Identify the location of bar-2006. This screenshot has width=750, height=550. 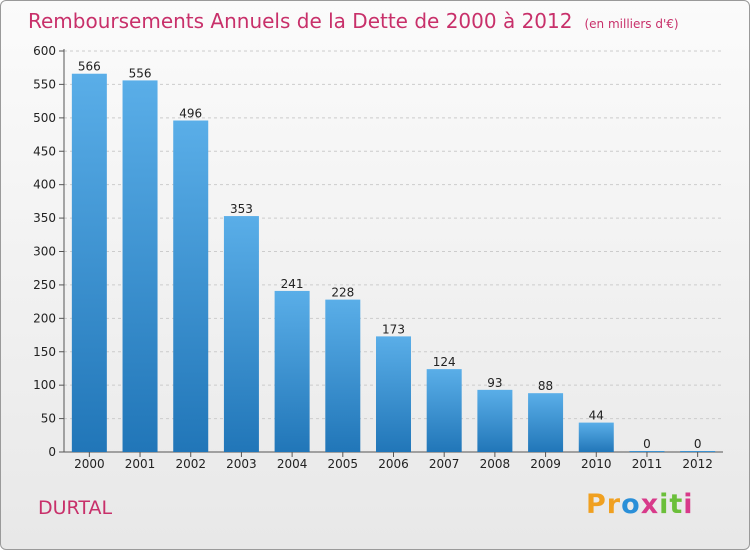
(393, 394).